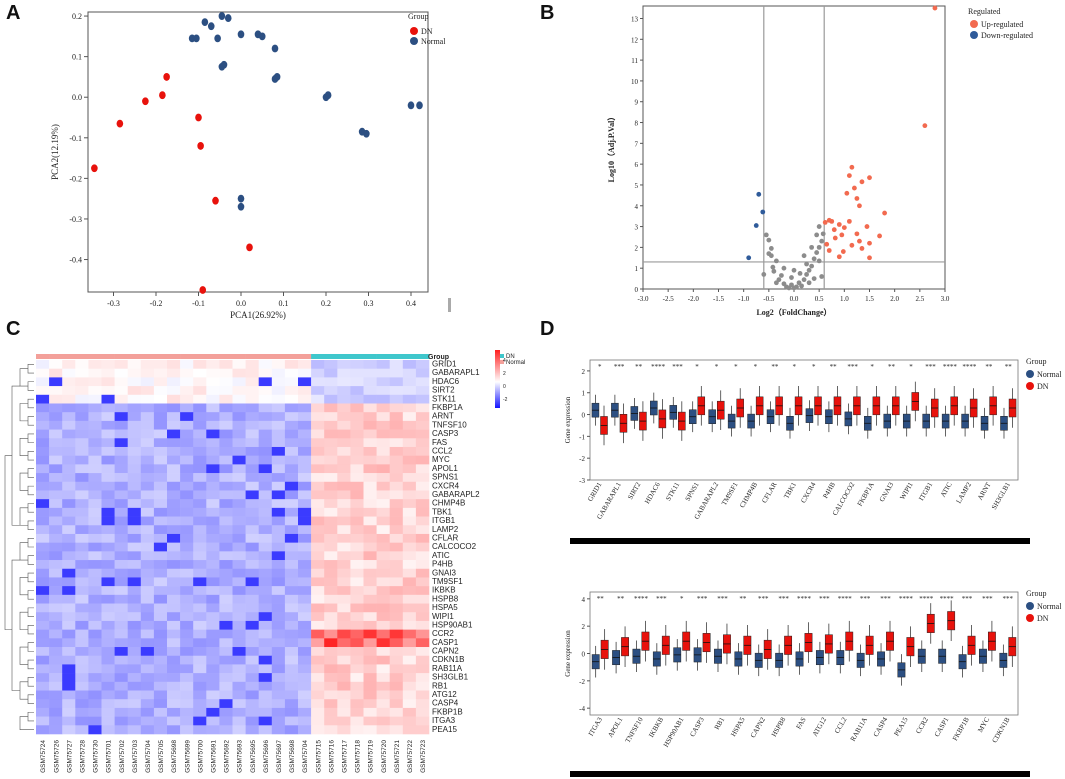 This screenshot has height=779, width=1065. What do you see at coordinates (845, 599) in the screenshot?
I see `box-significance: ****` at bounding box center [845, 599].